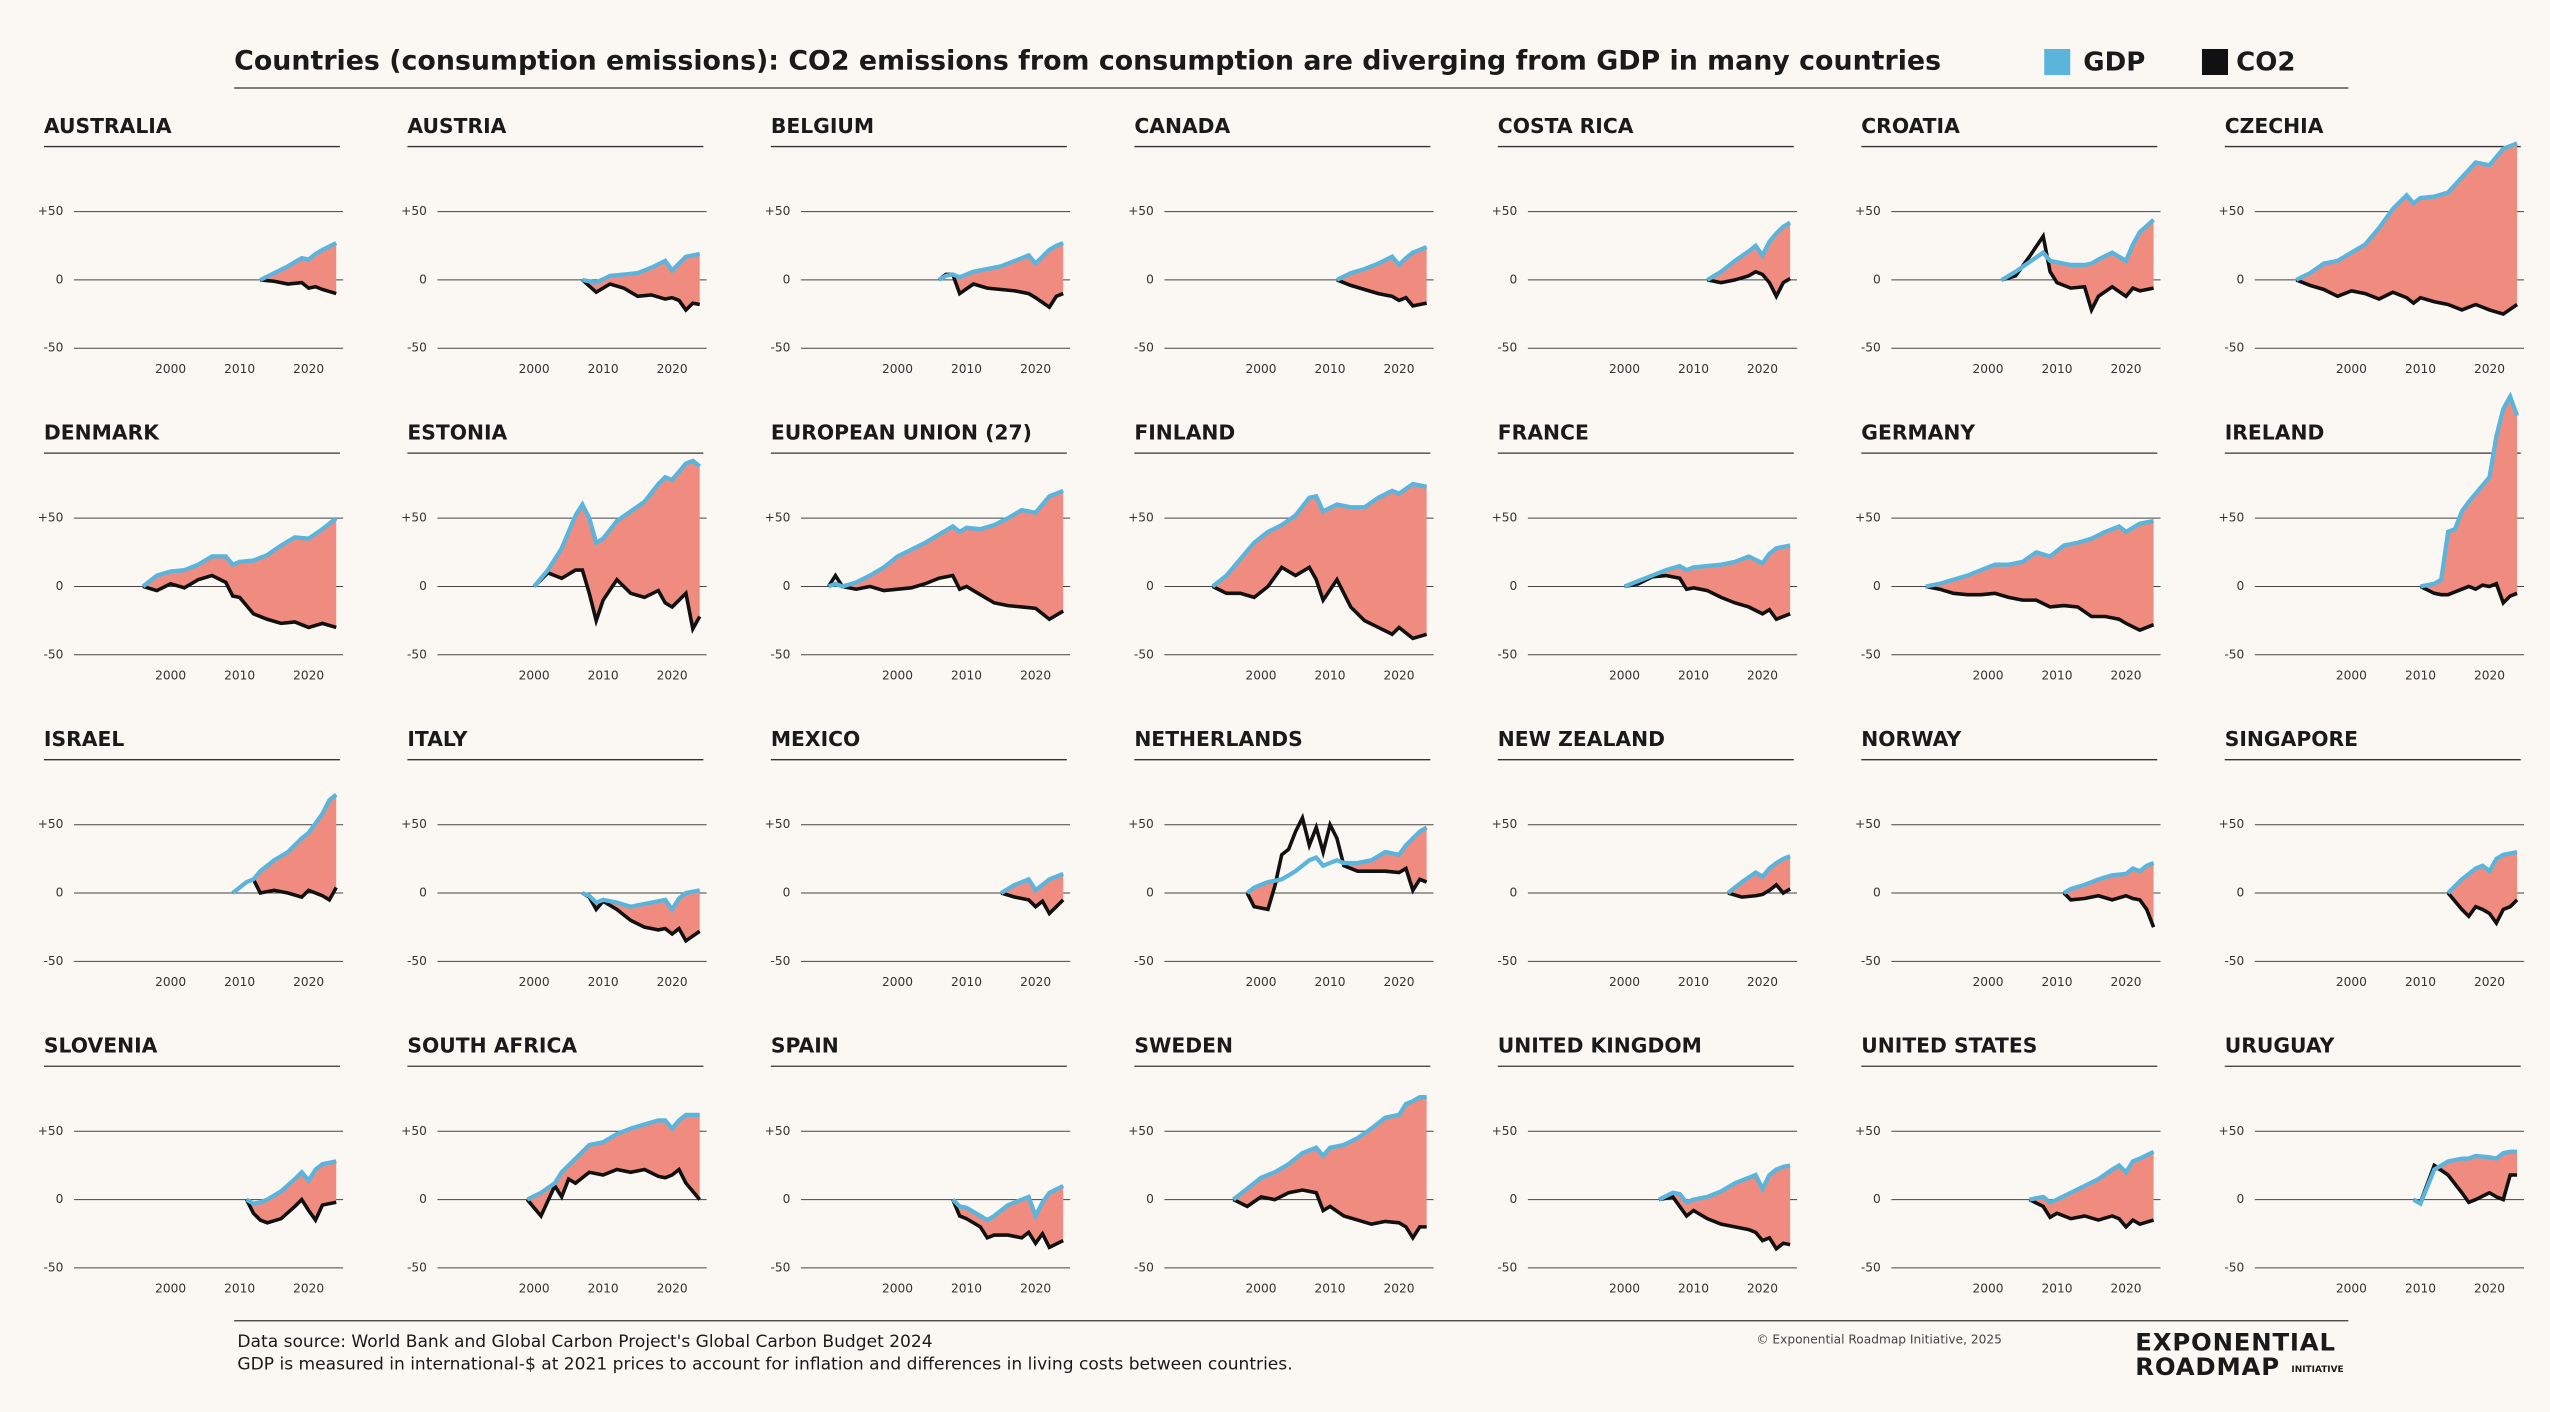 Image resolution: width=2550 pixels, height=1412 pixels. I want to click on panel-title: NEW ZEALAND, so click(1581, 739).